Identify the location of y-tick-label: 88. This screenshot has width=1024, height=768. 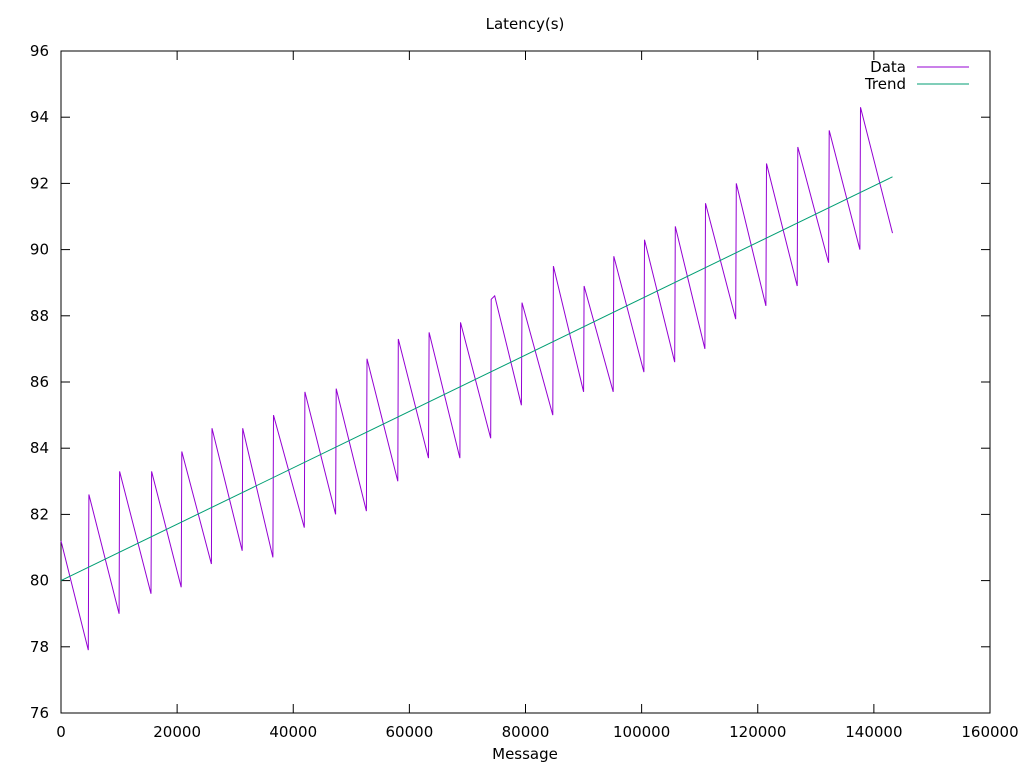
(39, 316).